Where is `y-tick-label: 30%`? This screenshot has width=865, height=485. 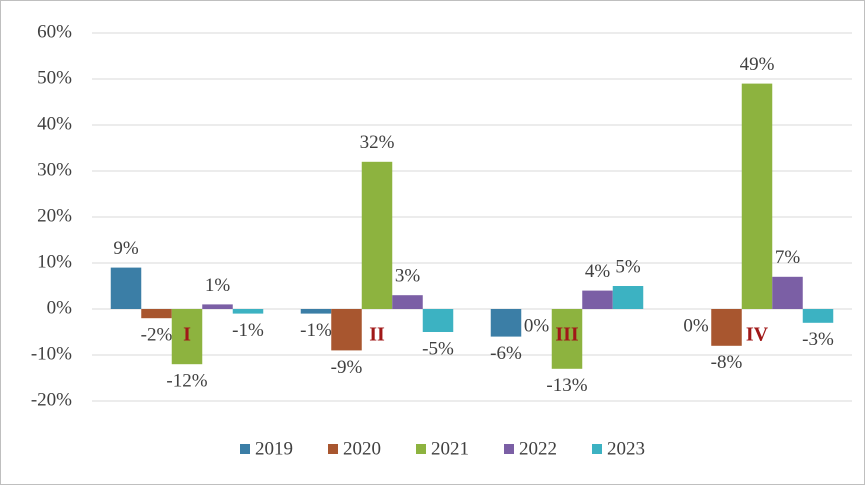 y-tick-label: 30% is located at coordinates (54, 169).